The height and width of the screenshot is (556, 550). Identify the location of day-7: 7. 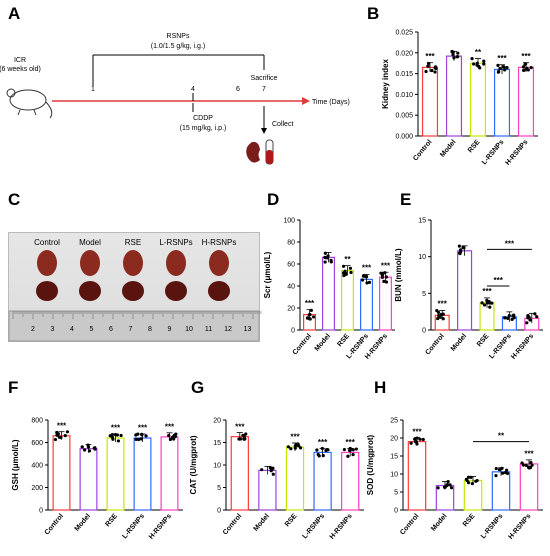
(264, 89).